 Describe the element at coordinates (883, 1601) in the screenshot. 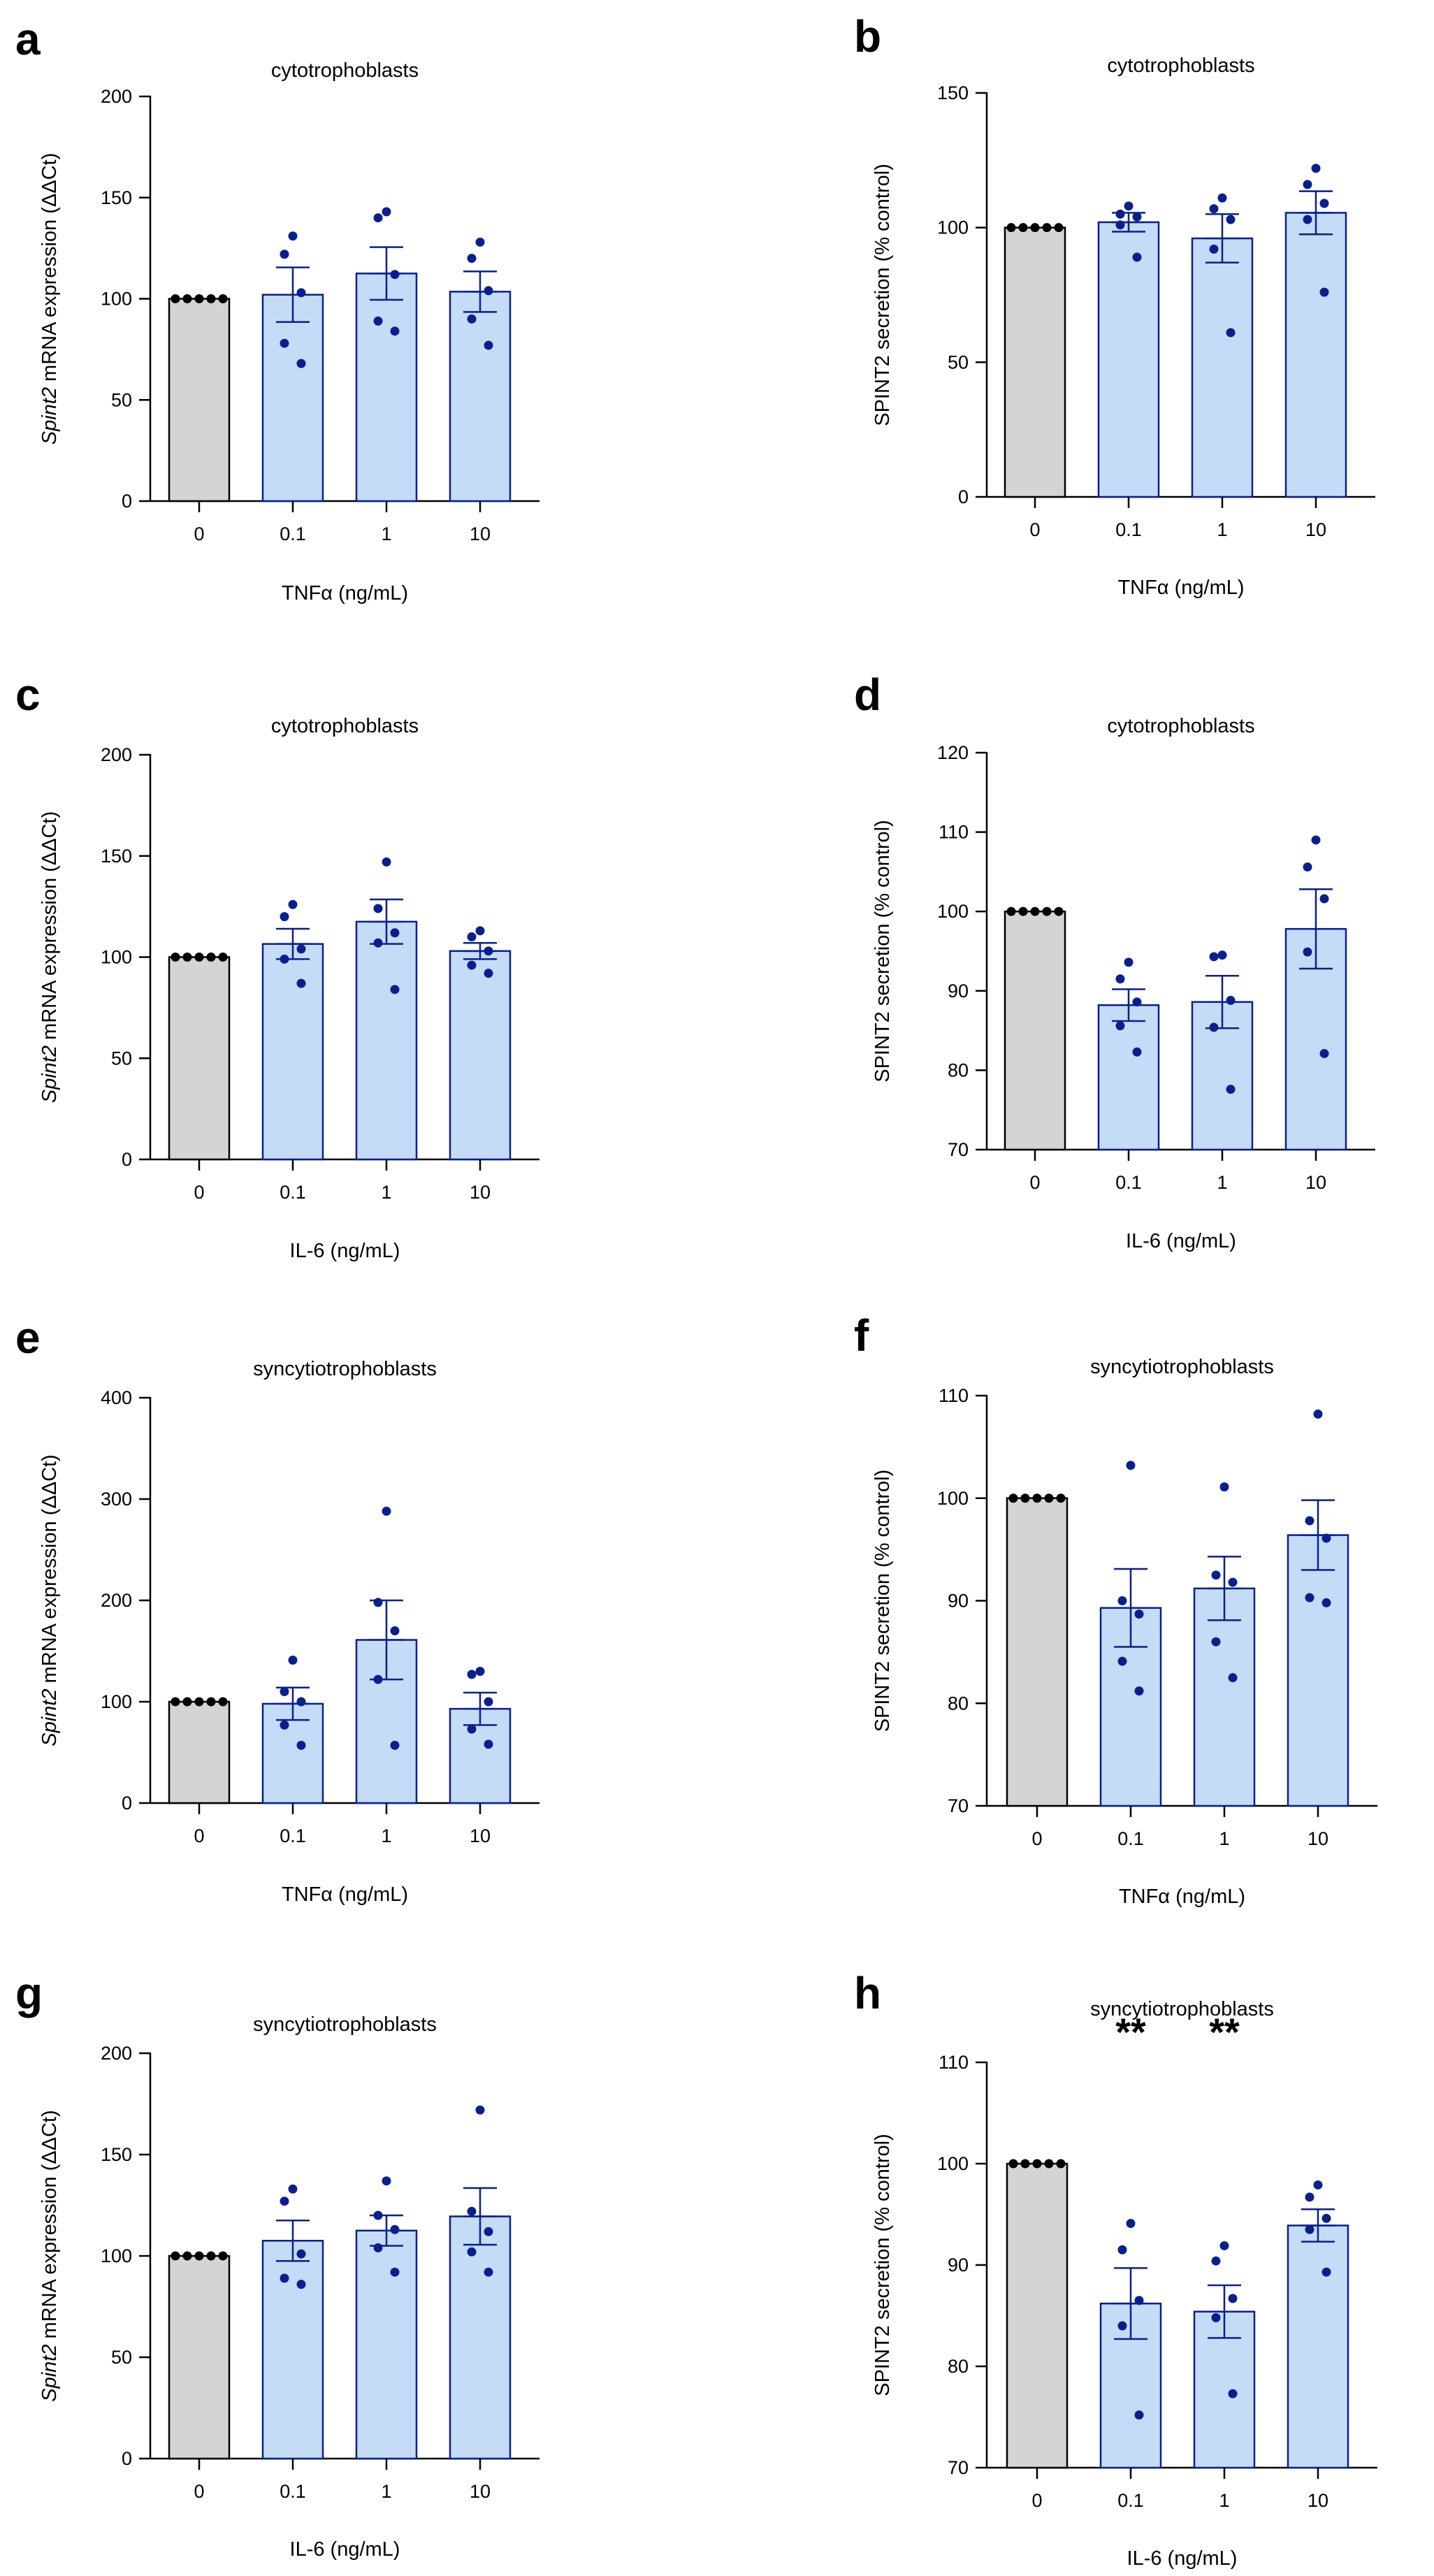

I see `y-axis-label: SPINT2 secretion (% control)` at that location.